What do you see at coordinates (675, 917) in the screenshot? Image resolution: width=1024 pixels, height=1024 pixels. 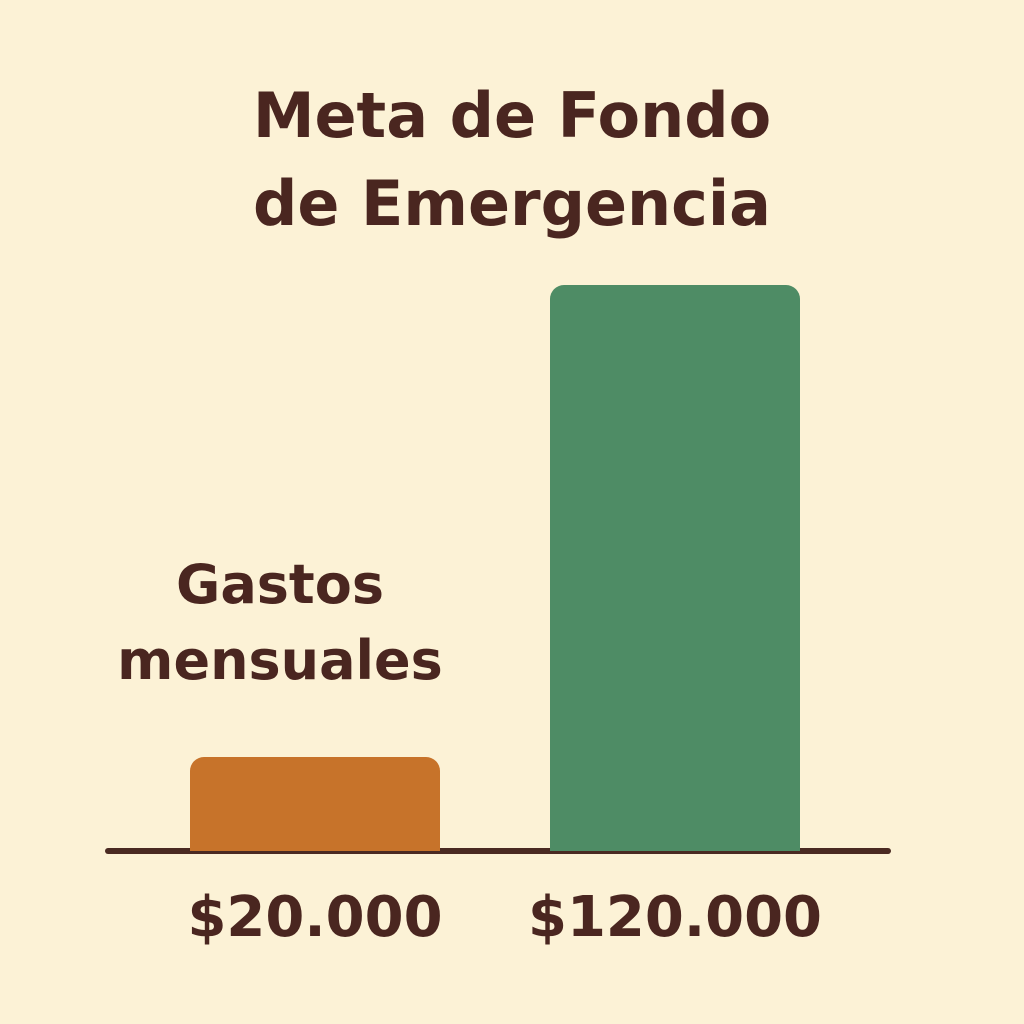 I see `value-label: $120.000` at bounding box center [675, 917].